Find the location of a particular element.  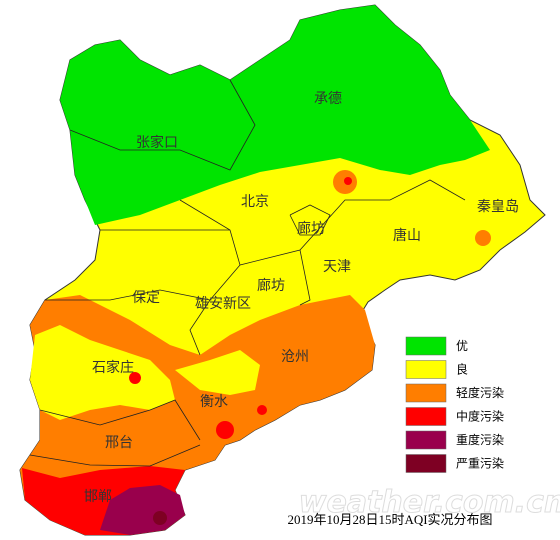

legend-label: 良 is located at coordinates (462, 369).